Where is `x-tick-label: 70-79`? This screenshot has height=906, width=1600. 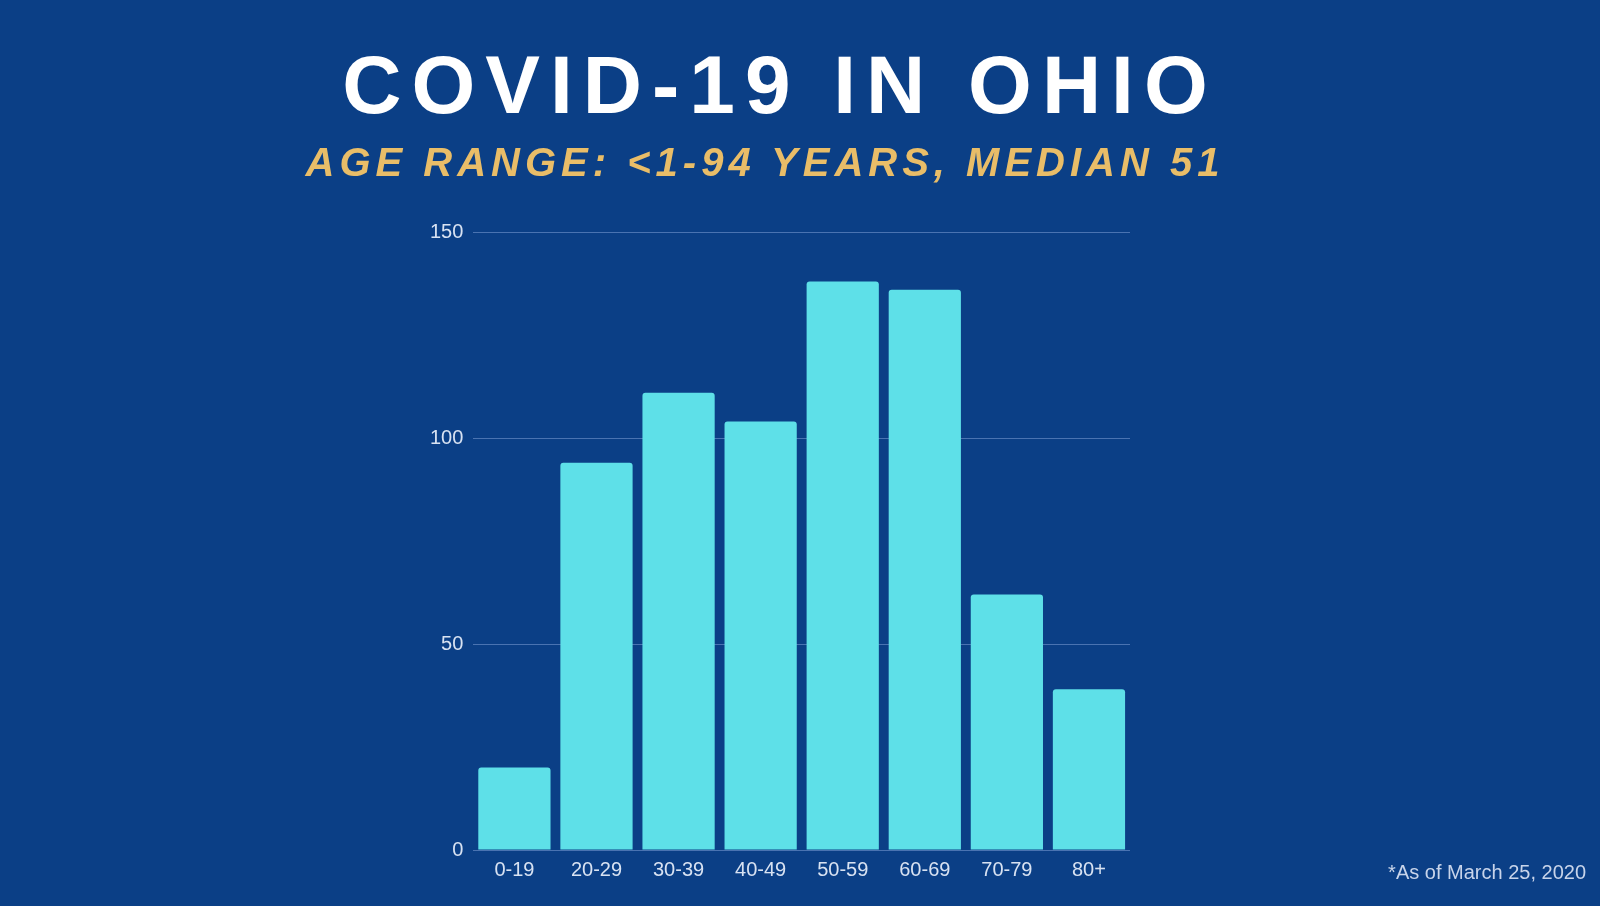 x-tick-label: 70-79 is located at coordinates (1007, 868).